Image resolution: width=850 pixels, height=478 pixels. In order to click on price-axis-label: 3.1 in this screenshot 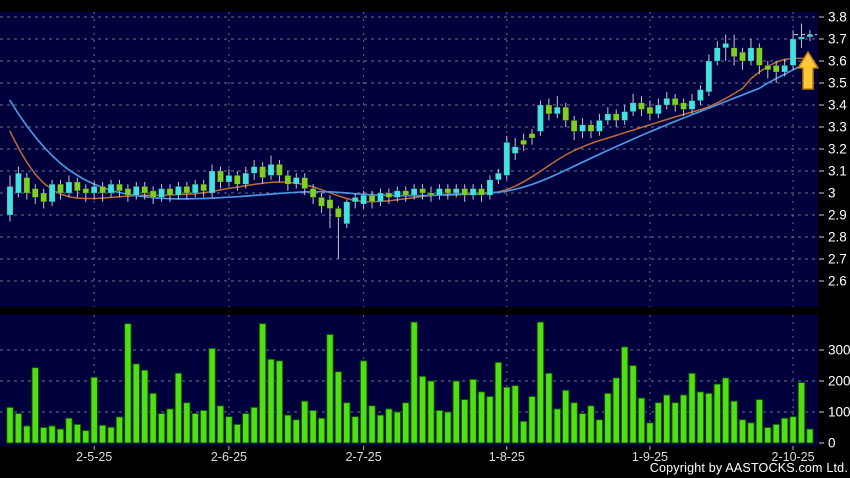, I will do `click(837, 171)`.